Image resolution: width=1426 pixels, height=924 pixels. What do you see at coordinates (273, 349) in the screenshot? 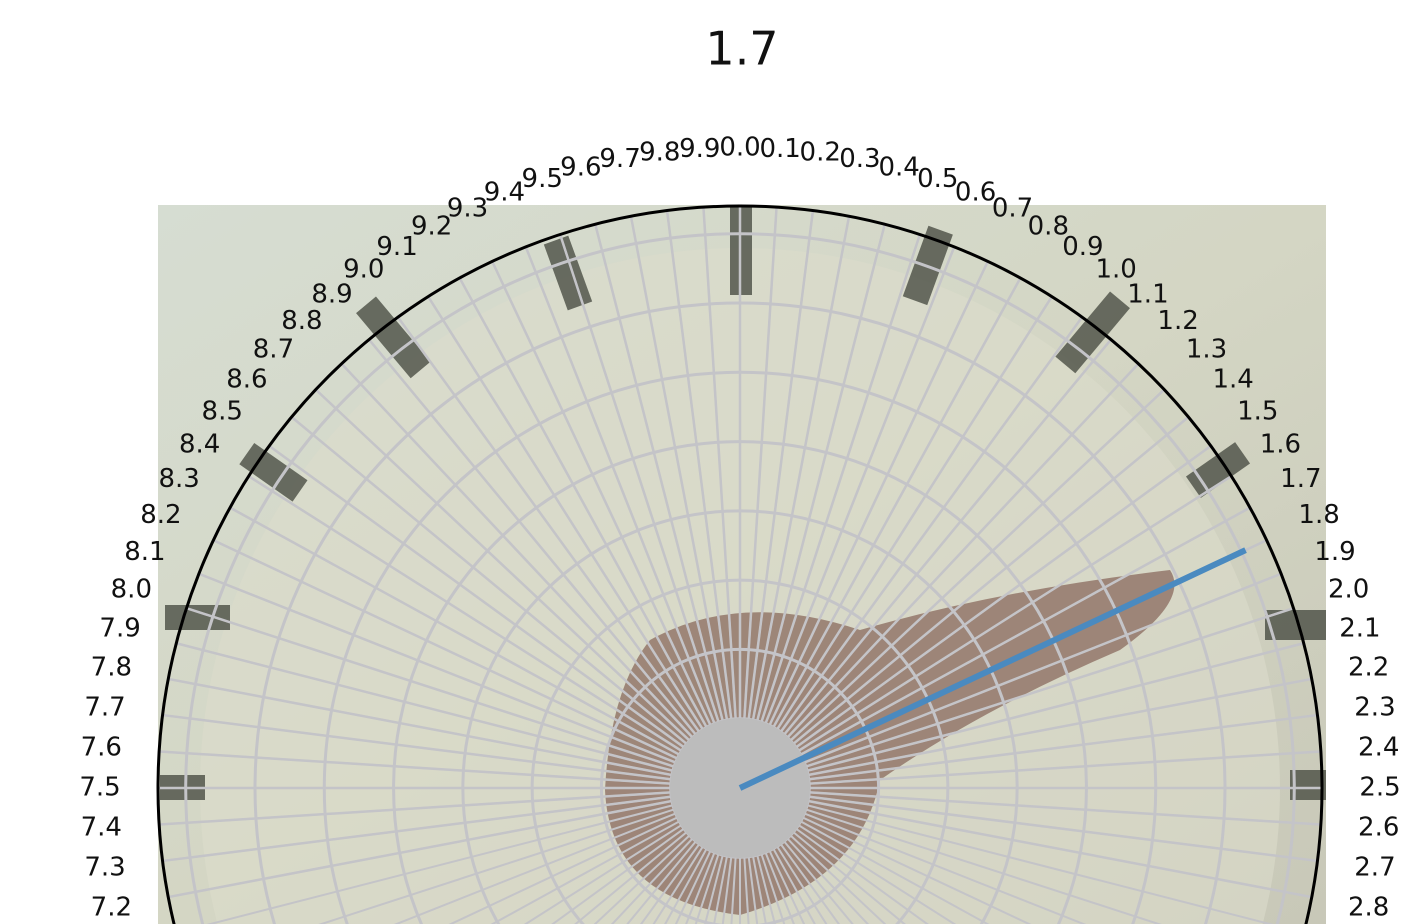
I see `theta-tick-label: 8.7` at bounding box center [273, 349].